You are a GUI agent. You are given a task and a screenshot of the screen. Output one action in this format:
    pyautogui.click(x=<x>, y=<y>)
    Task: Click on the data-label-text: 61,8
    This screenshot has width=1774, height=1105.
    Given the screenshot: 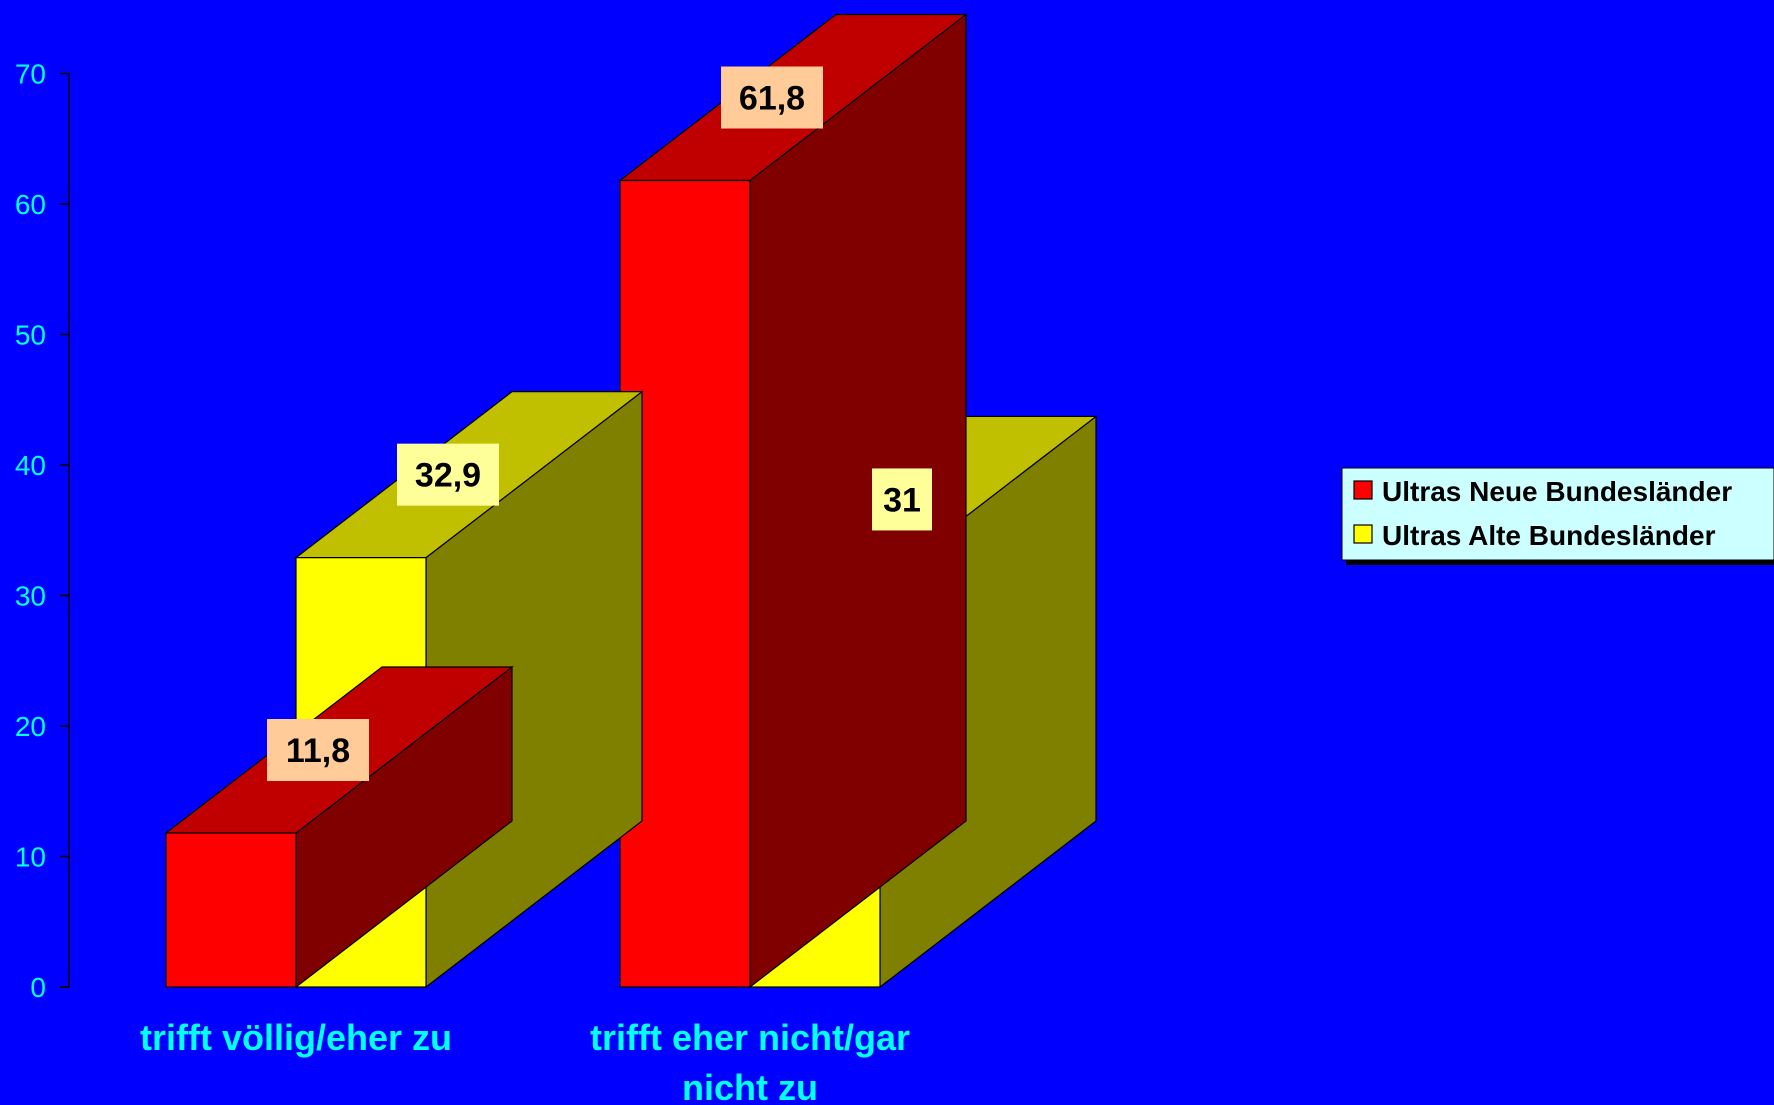 What is the action you would take?
    pyautogui.click(x=772, y=99)
    